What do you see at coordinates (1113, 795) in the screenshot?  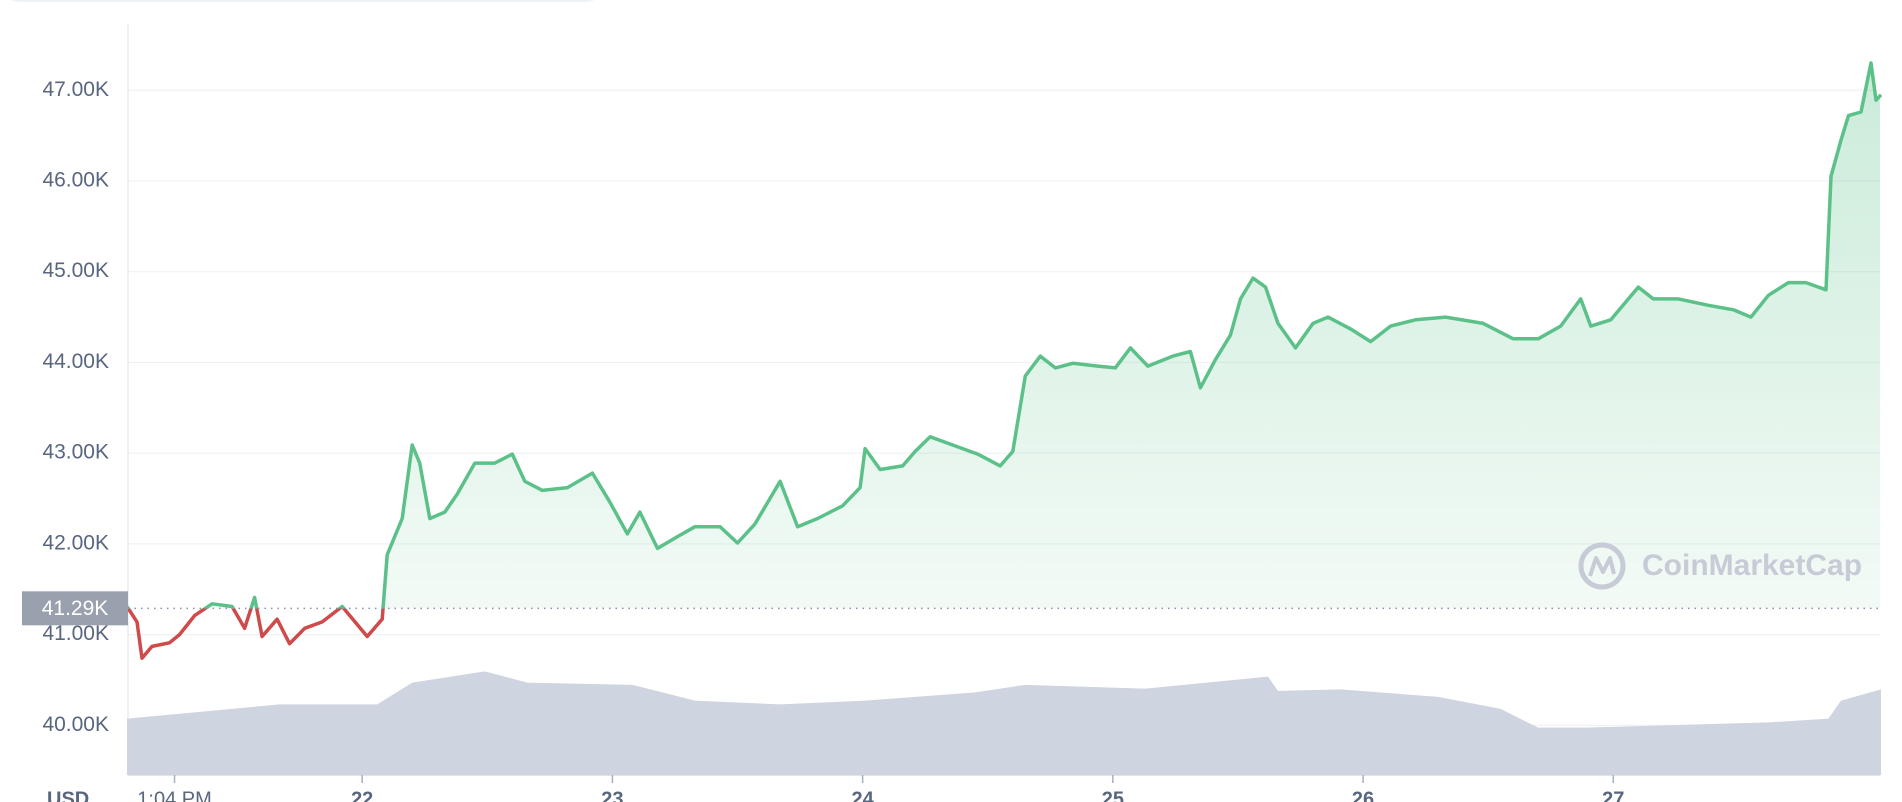 I see `x-tick-label: 25` at bounding box center [1113, 795].